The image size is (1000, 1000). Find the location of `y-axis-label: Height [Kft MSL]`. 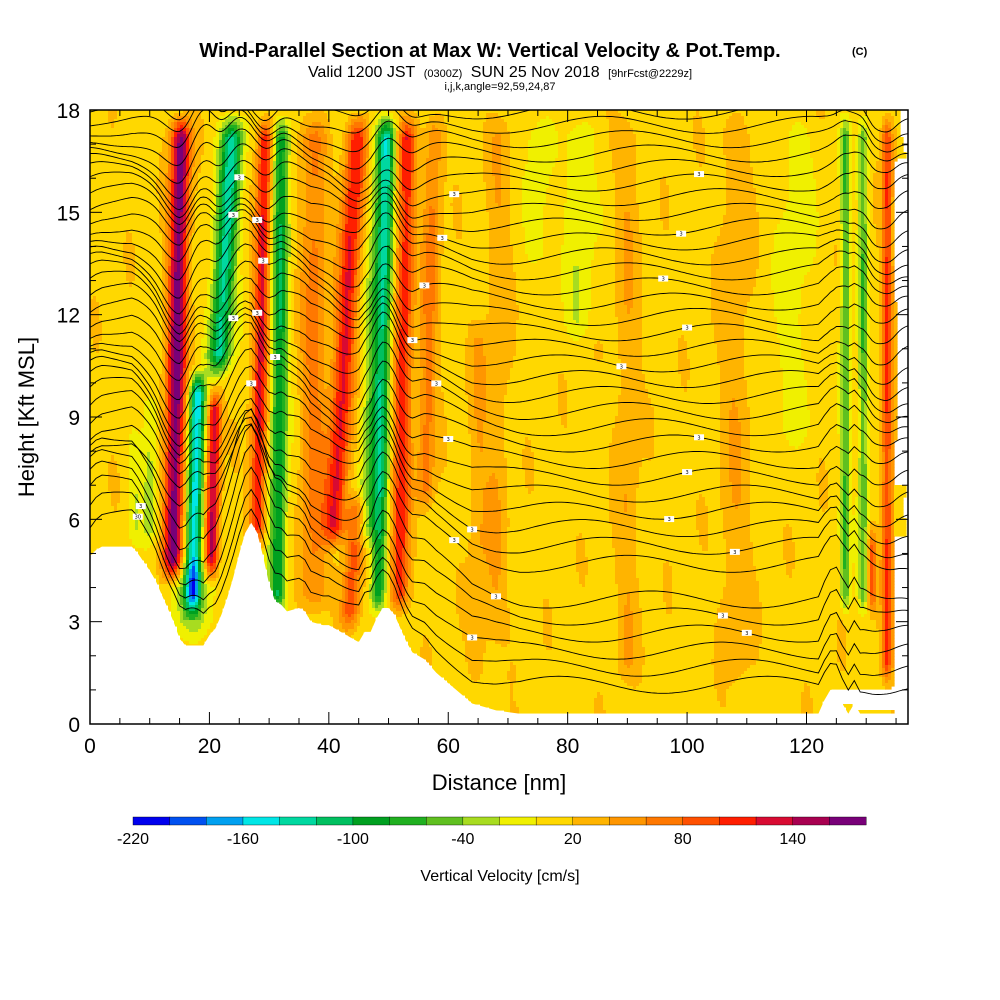

y-axis-label: Height [Kft MSL] is located at coordinates (26, 417).